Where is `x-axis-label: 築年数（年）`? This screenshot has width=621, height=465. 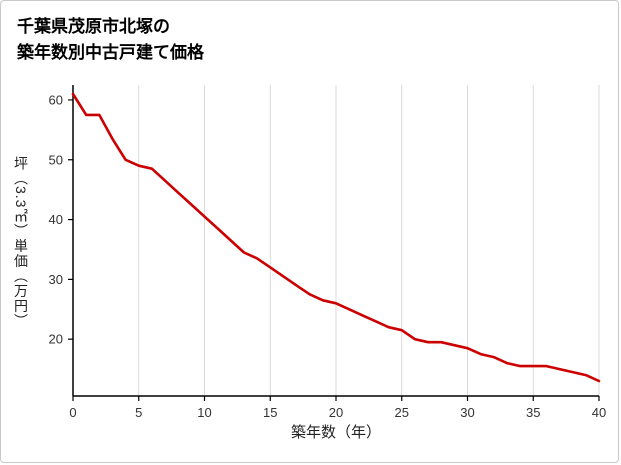
x-axis-label: 築年数（年） is located at coordinates (335, 432).